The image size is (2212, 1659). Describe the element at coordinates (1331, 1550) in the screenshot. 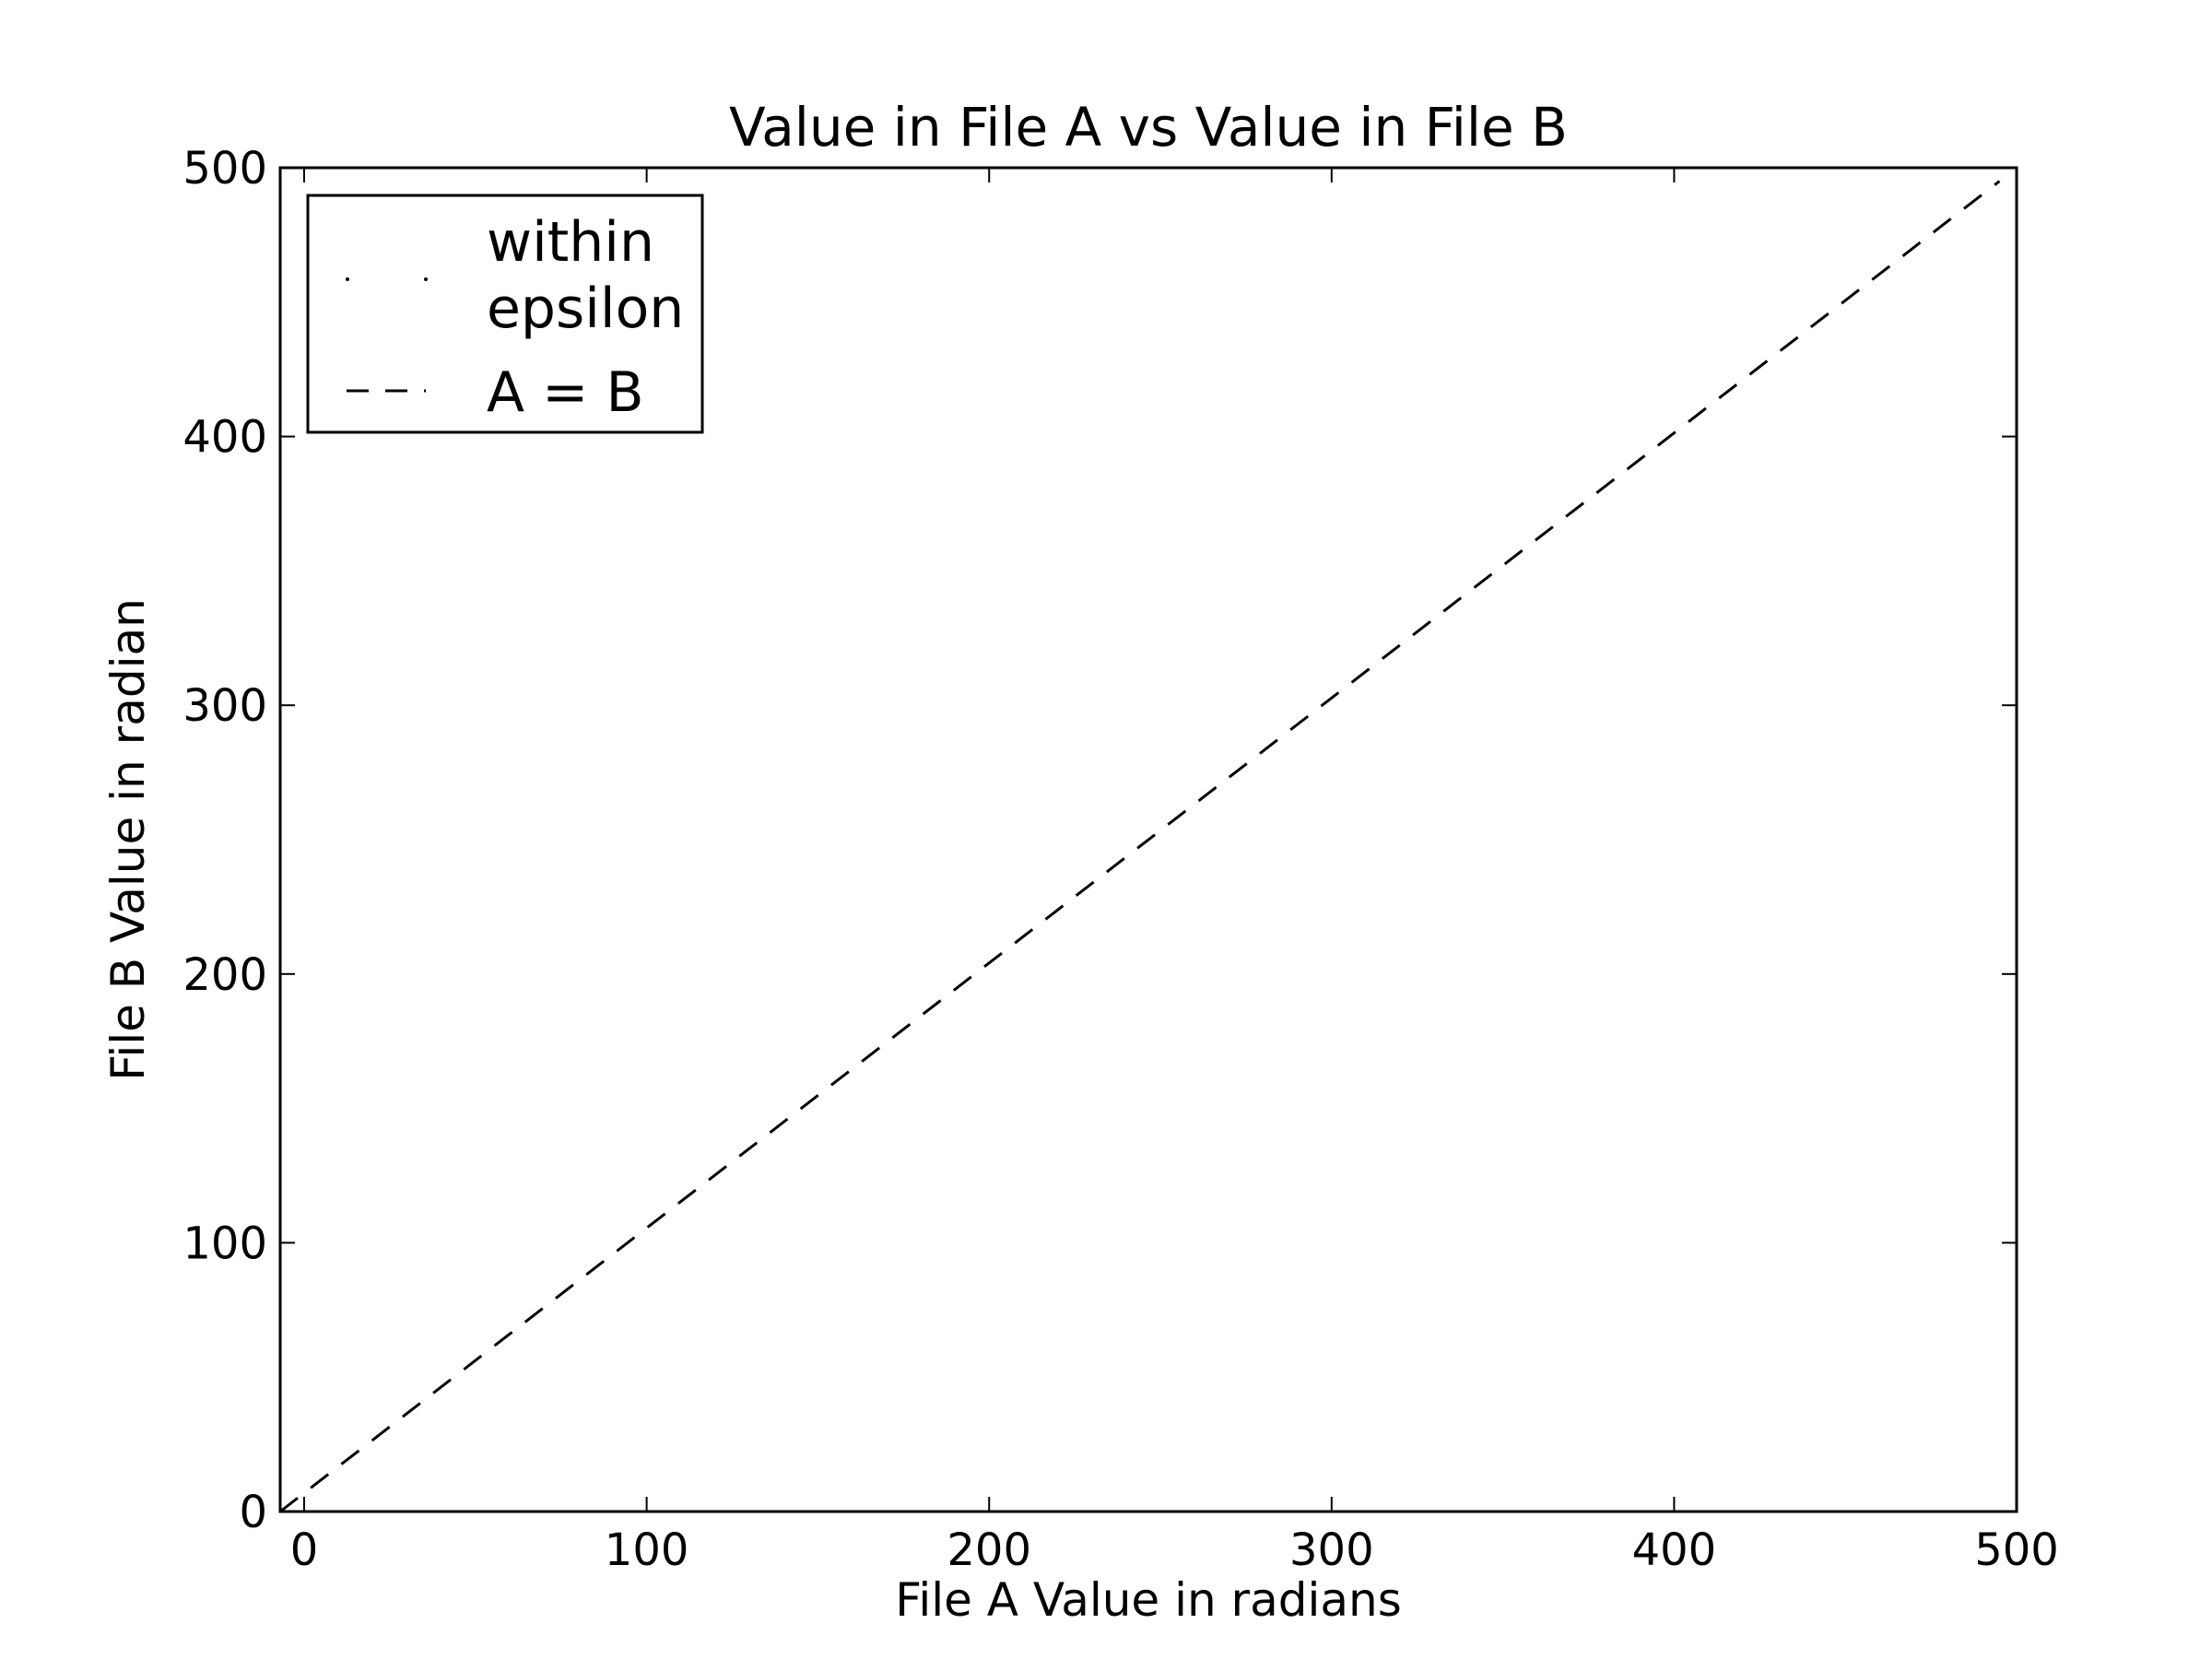

I see `x-tick-label: 300` at that location.